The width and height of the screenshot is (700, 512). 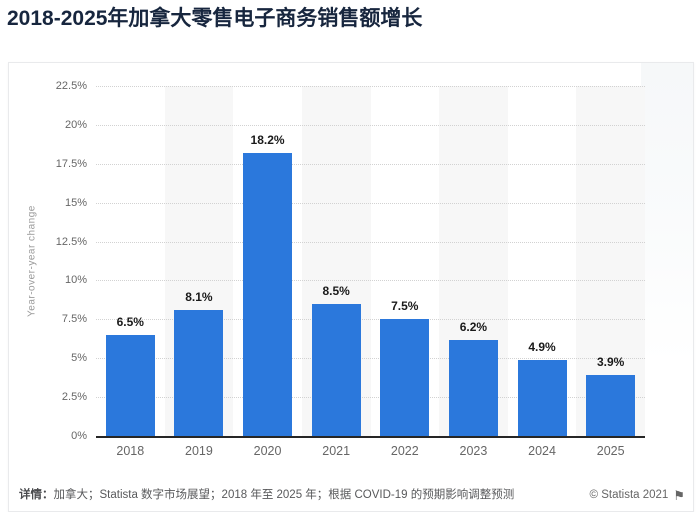 What do you see at coordinates (130, 321) in the screenshot?
I see `bar-value-2018: 6.5%` at bounding box center [130, 321].